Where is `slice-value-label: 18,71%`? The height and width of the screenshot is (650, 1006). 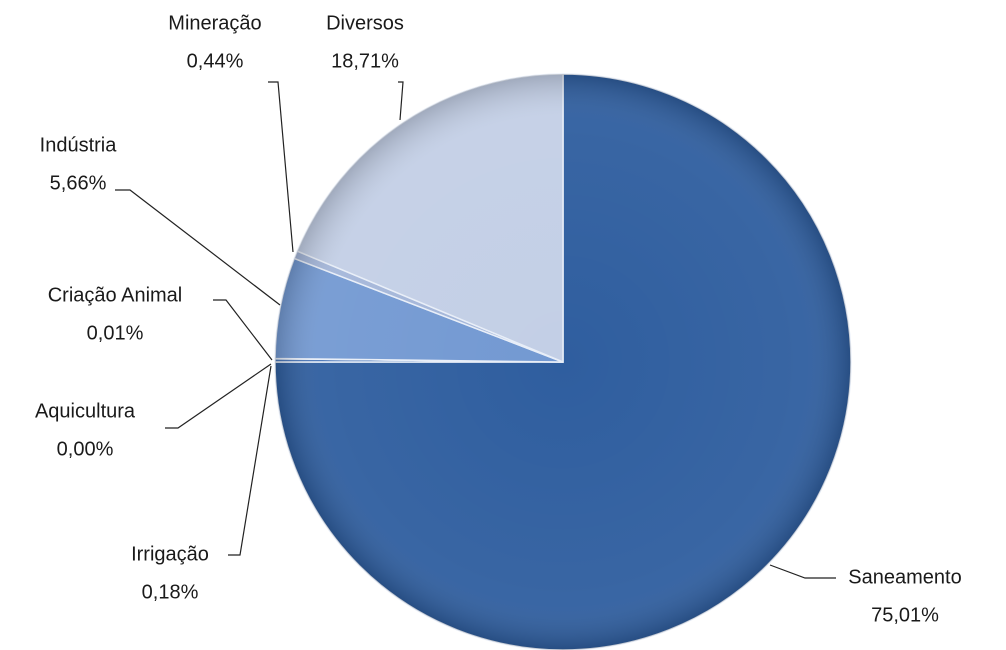 slice-value-label: 18,71% is located at coordinates (365, 61).